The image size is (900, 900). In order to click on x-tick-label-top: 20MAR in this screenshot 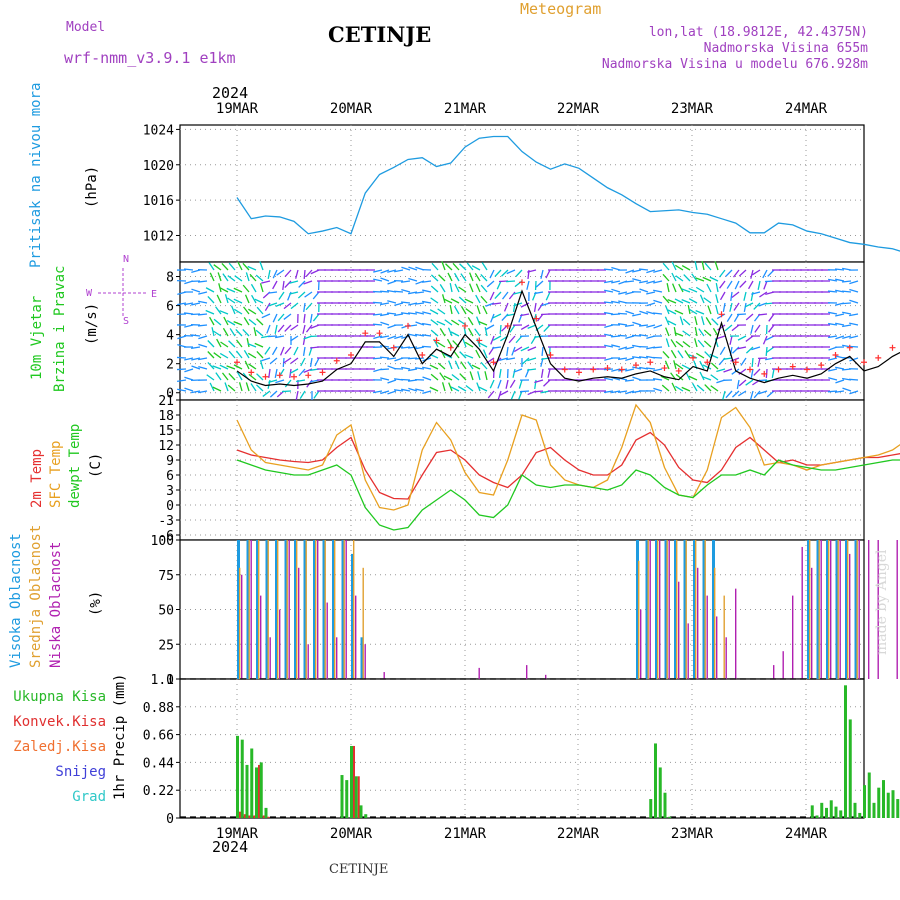, I will do `click(351, 109)`.